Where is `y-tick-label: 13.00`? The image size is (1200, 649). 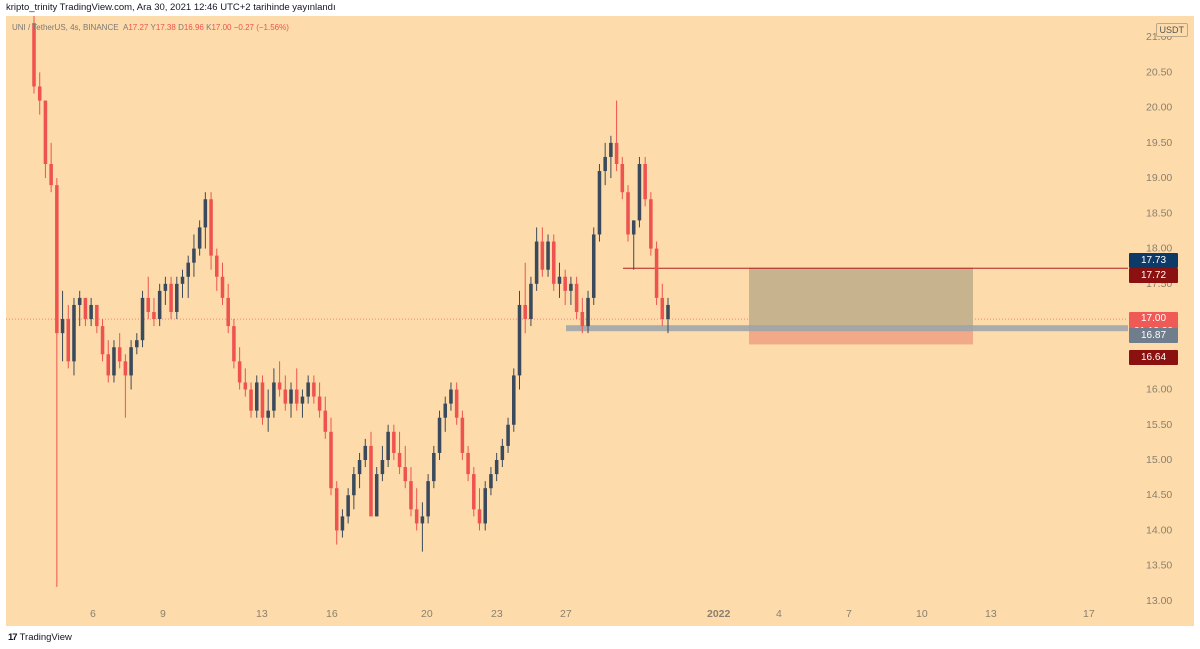
y-tick-label: 13.00 is located at coordinates (1159, 601).